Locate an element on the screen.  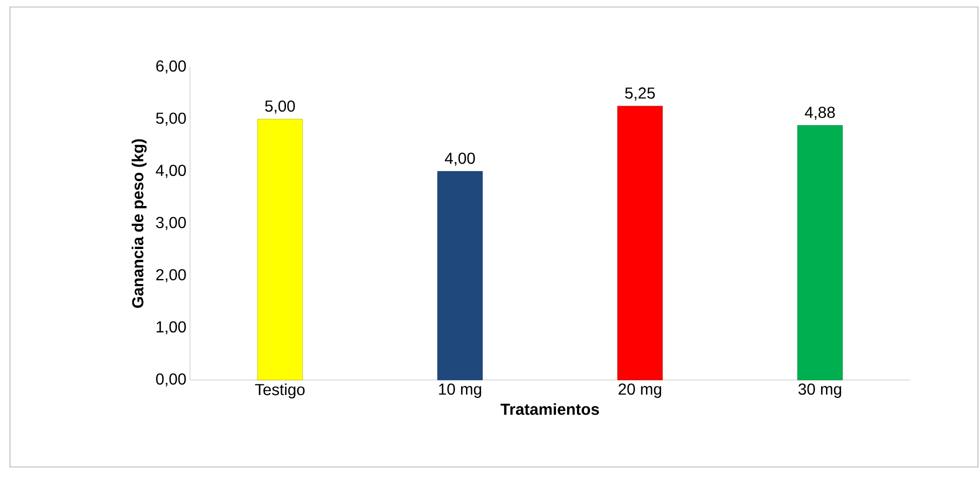
y-tick-label: 2,00 is located at coordinates (171, 275).